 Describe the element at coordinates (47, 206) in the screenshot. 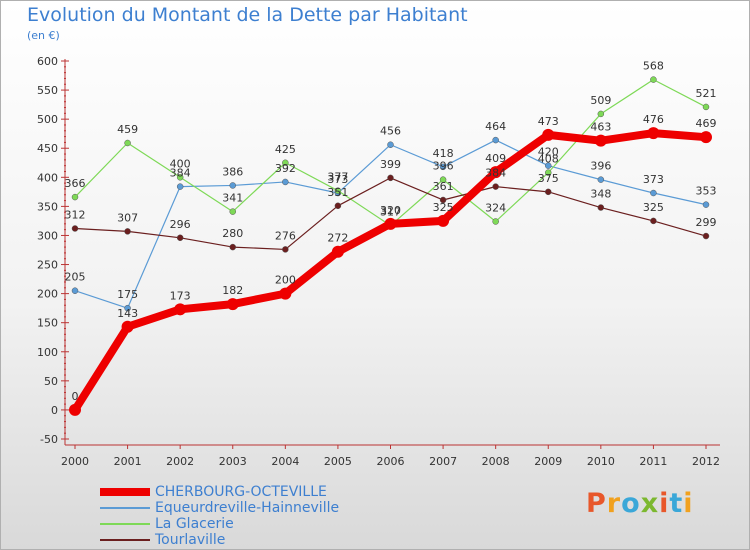

I see `y-tick-label: 350` at that location.